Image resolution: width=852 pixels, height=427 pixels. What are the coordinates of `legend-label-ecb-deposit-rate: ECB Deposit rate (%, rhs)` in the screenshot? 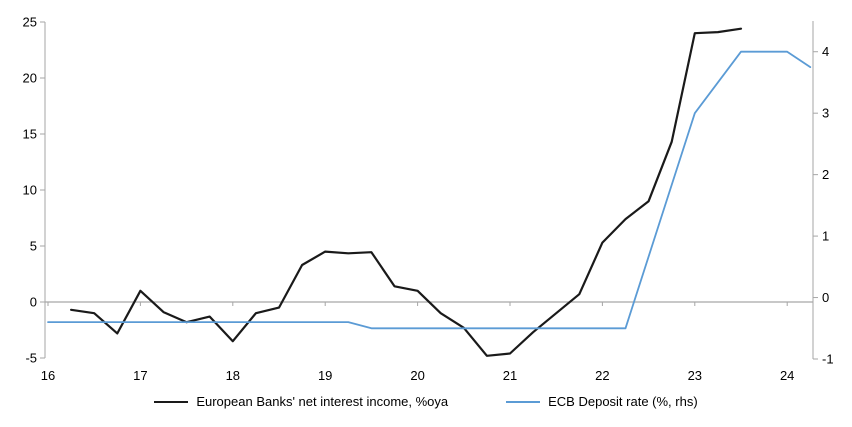 It's located at (623, 401).